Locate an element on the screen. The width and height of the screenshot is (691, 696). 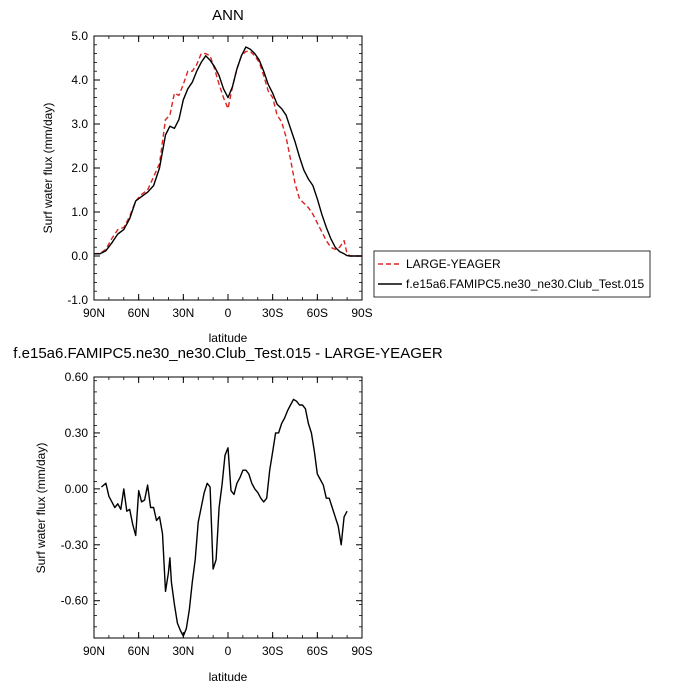
bottom-x-axis-label: latitude is located at coordinates (228, 677).